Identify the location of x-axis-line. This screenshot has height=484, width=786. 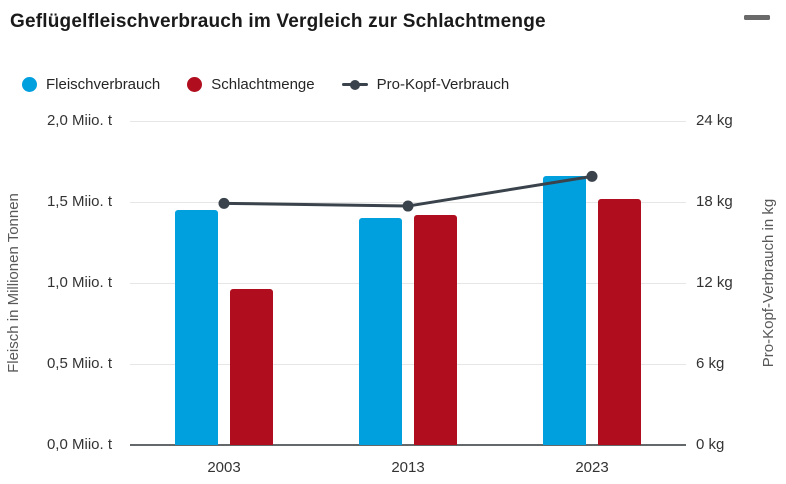
(408, 445).